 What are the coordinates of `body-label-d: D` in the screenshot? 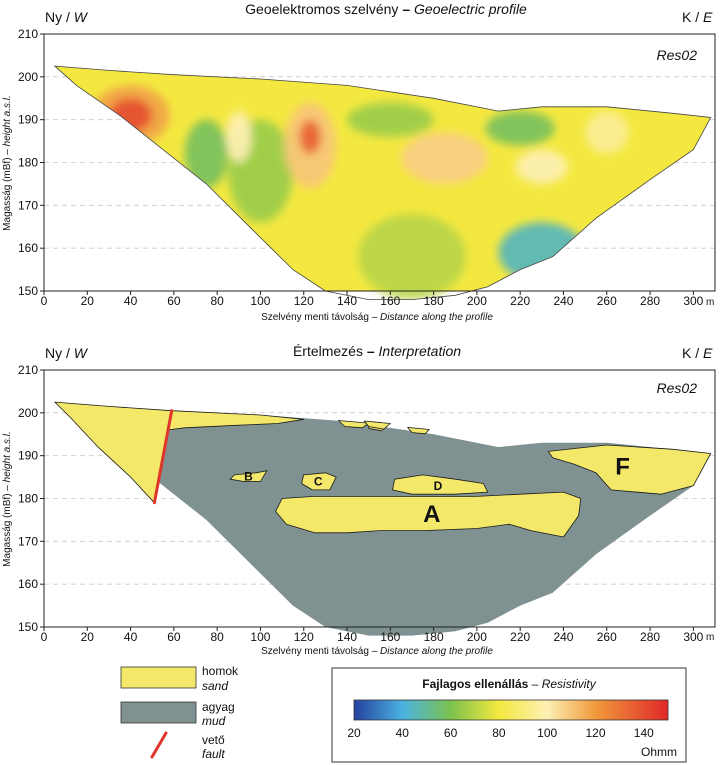 It's located at (438, 486).